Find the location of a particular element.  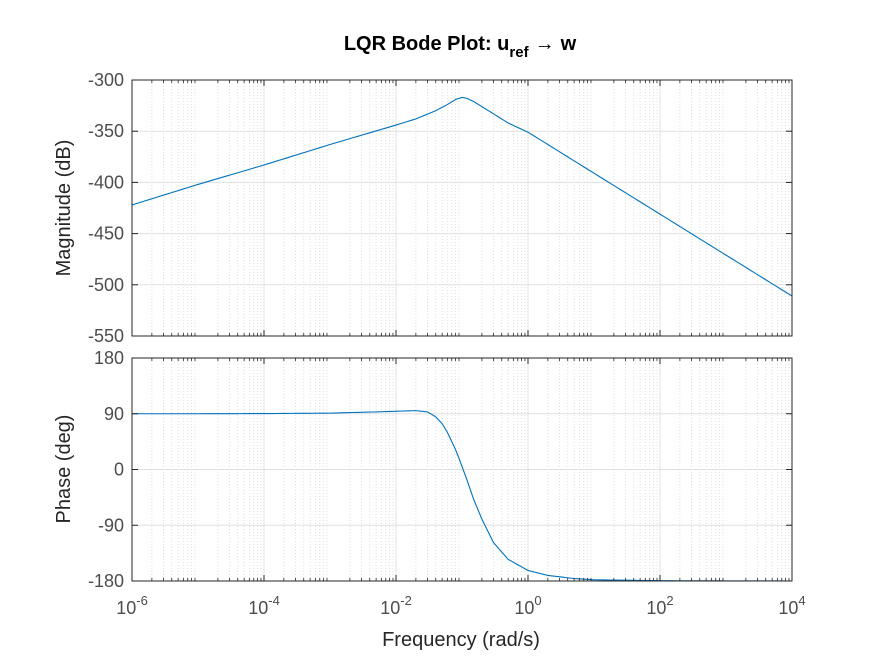

y-tick-label: -450 is located at coordinates (106, 234).